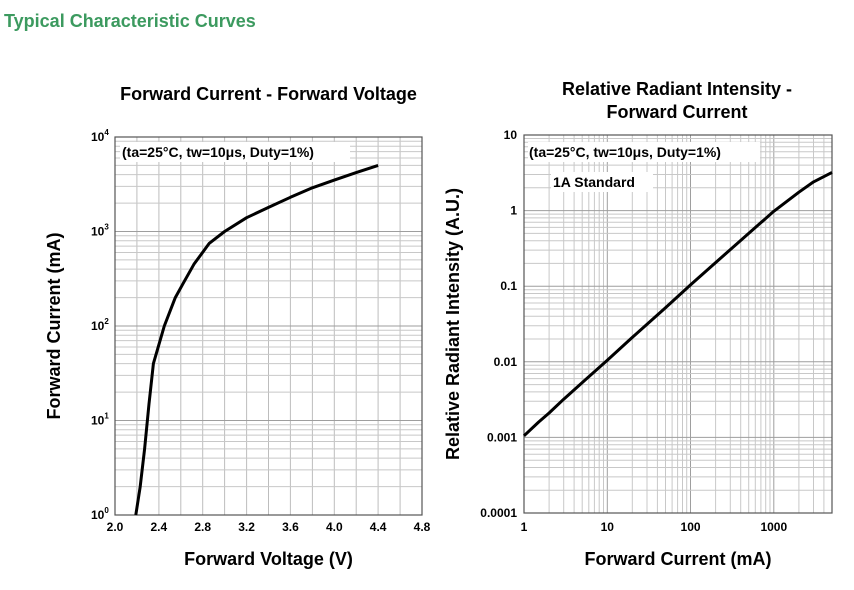  What do you see at coordinates (677, 89) in the screenshot?
I see `chart2-title-line: Relative Radiant Intensity -` at bounding box center [677, 89].